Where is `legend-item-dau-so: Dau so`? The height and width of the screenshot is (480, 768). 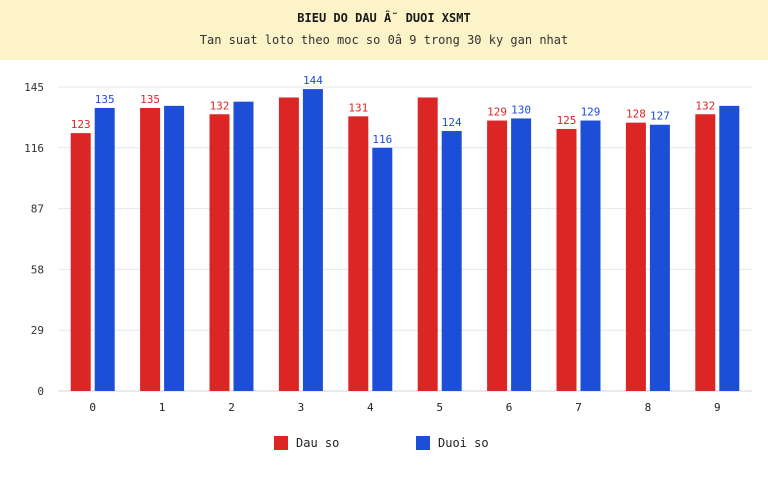
legend-item-dau-so: Dau so is located at coordinates (306, 443).